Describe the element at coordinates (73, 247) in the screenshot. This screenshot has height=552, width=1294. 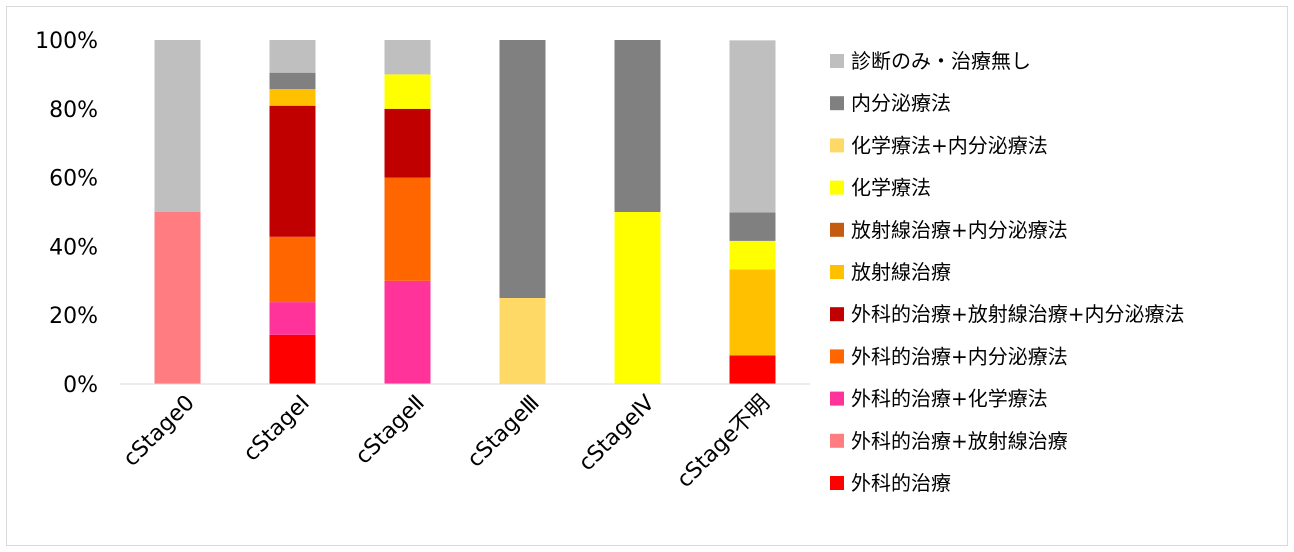
I see `y-tick-label: 40%` at that location.